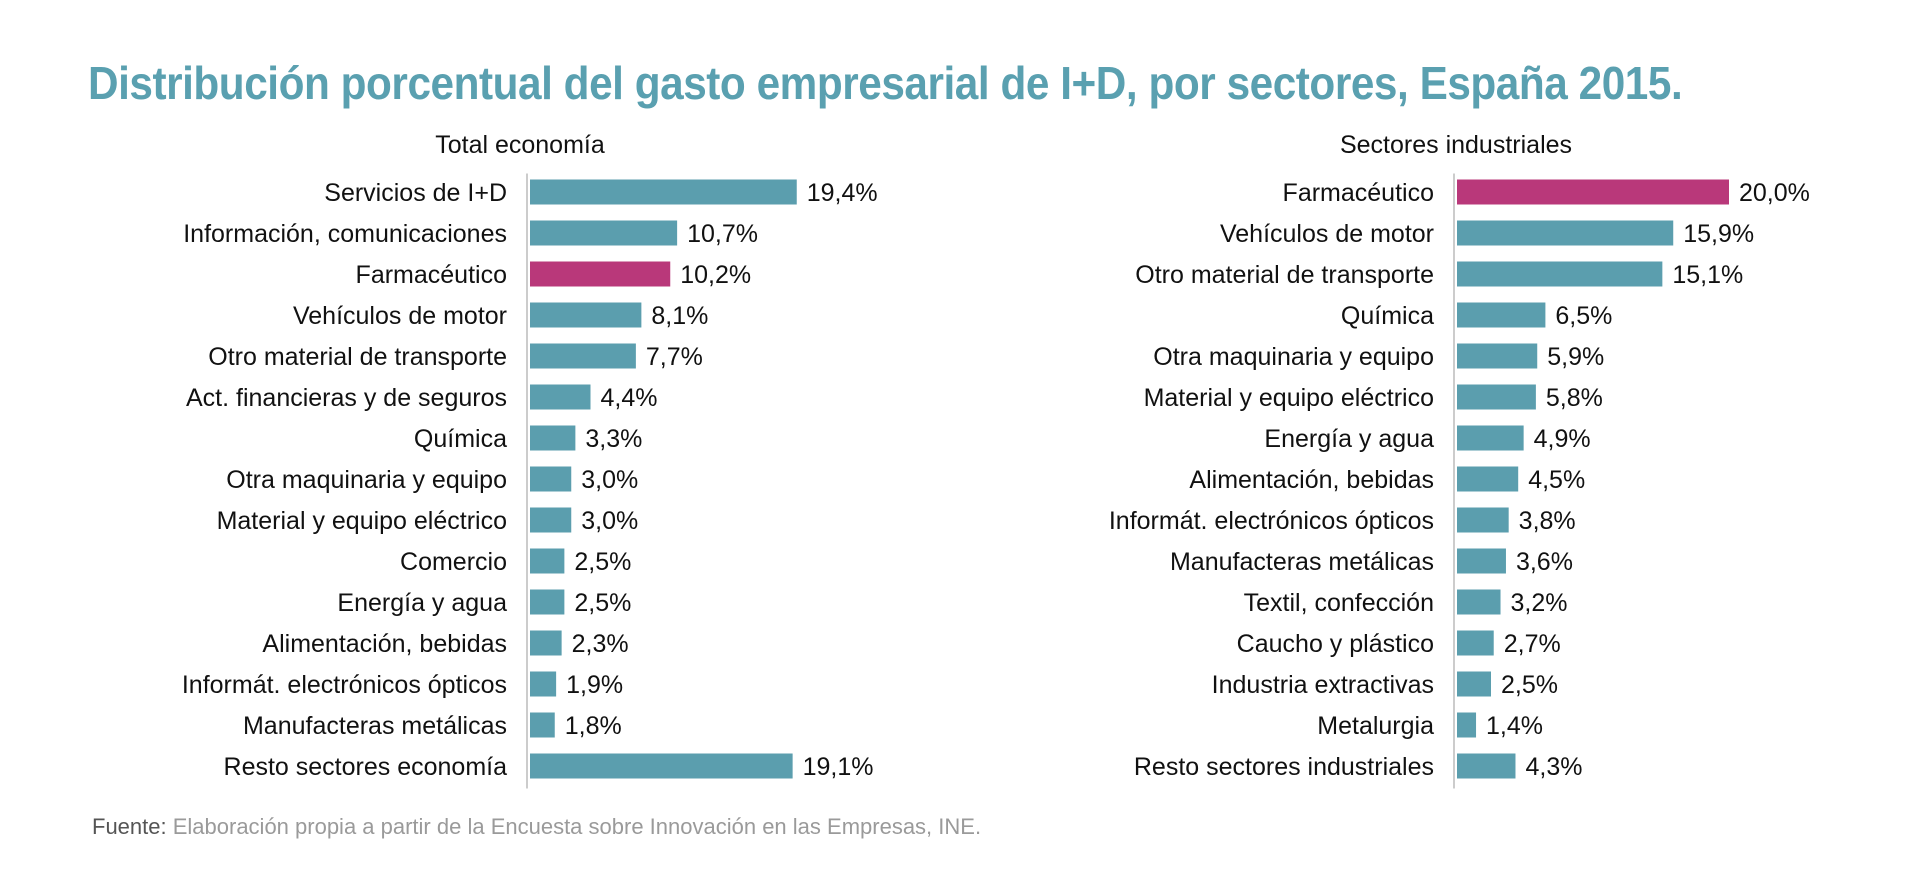  I want to click on value-label: 2,7%, so click(1532, 644).